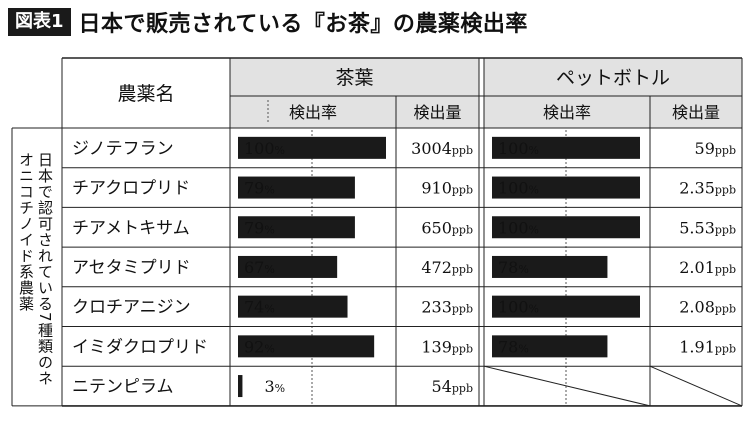 The height and width of the screenshot is (436, 750). I want to click on tea-amount: 3004ppb, so click(442, 148).